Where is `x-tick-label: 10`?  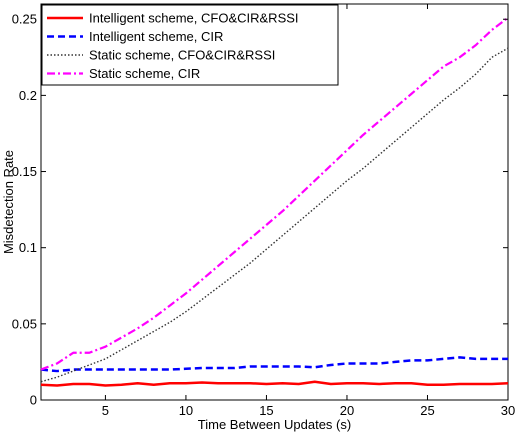
x-tick-label: 10 is located at coordinates (186, 410).